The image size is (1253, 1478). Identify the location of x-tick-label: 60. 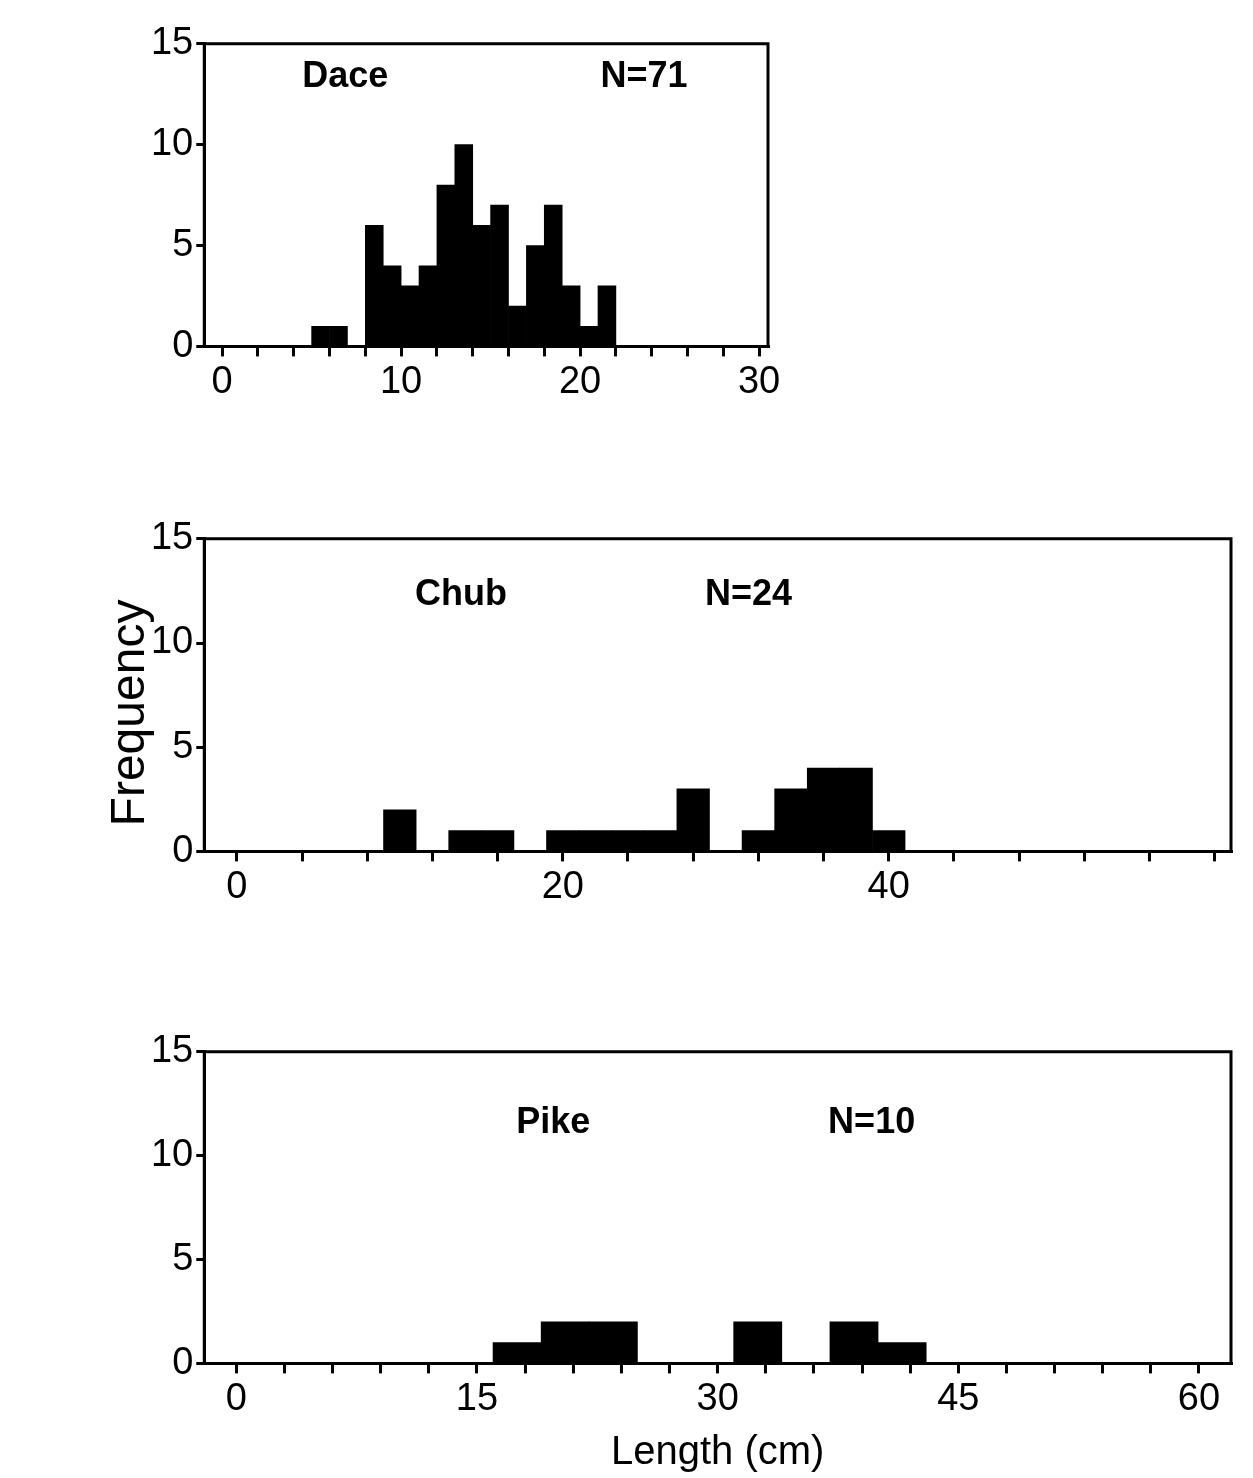
(1199, 1396).